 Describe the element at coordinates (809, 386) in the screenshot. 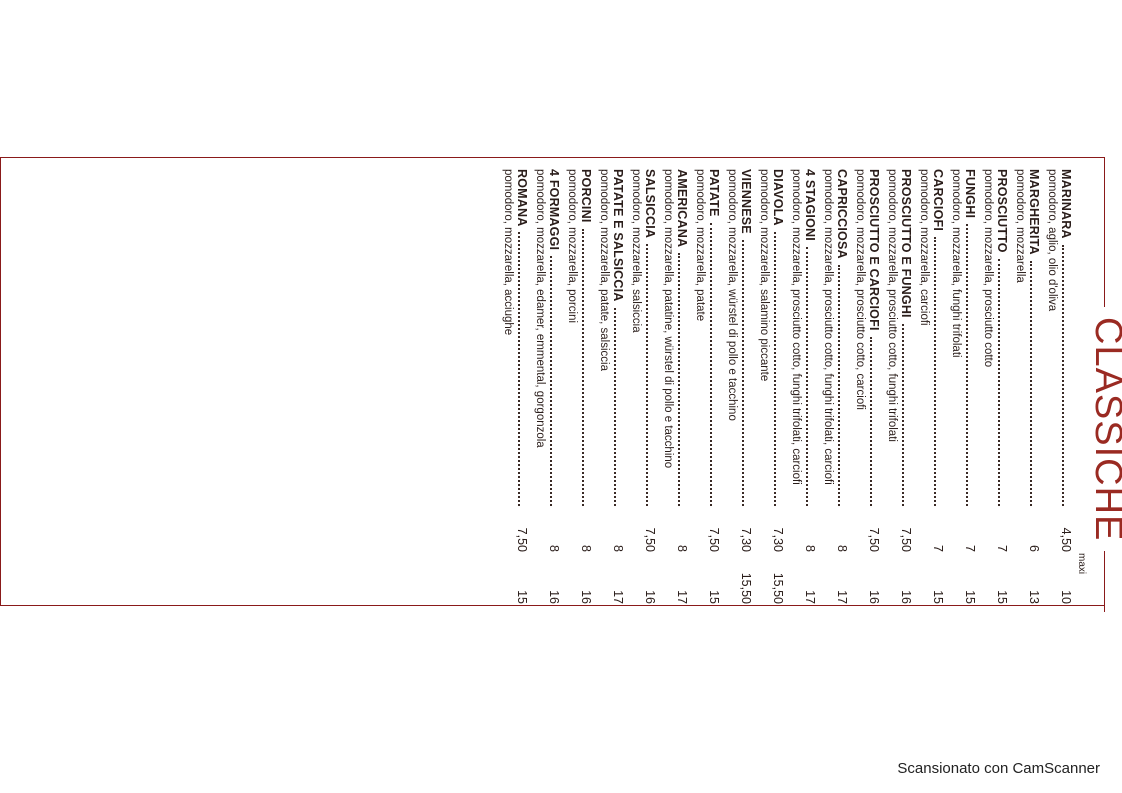

I see `menu-item-row: 4 STAGIONI 8 17` at that location.